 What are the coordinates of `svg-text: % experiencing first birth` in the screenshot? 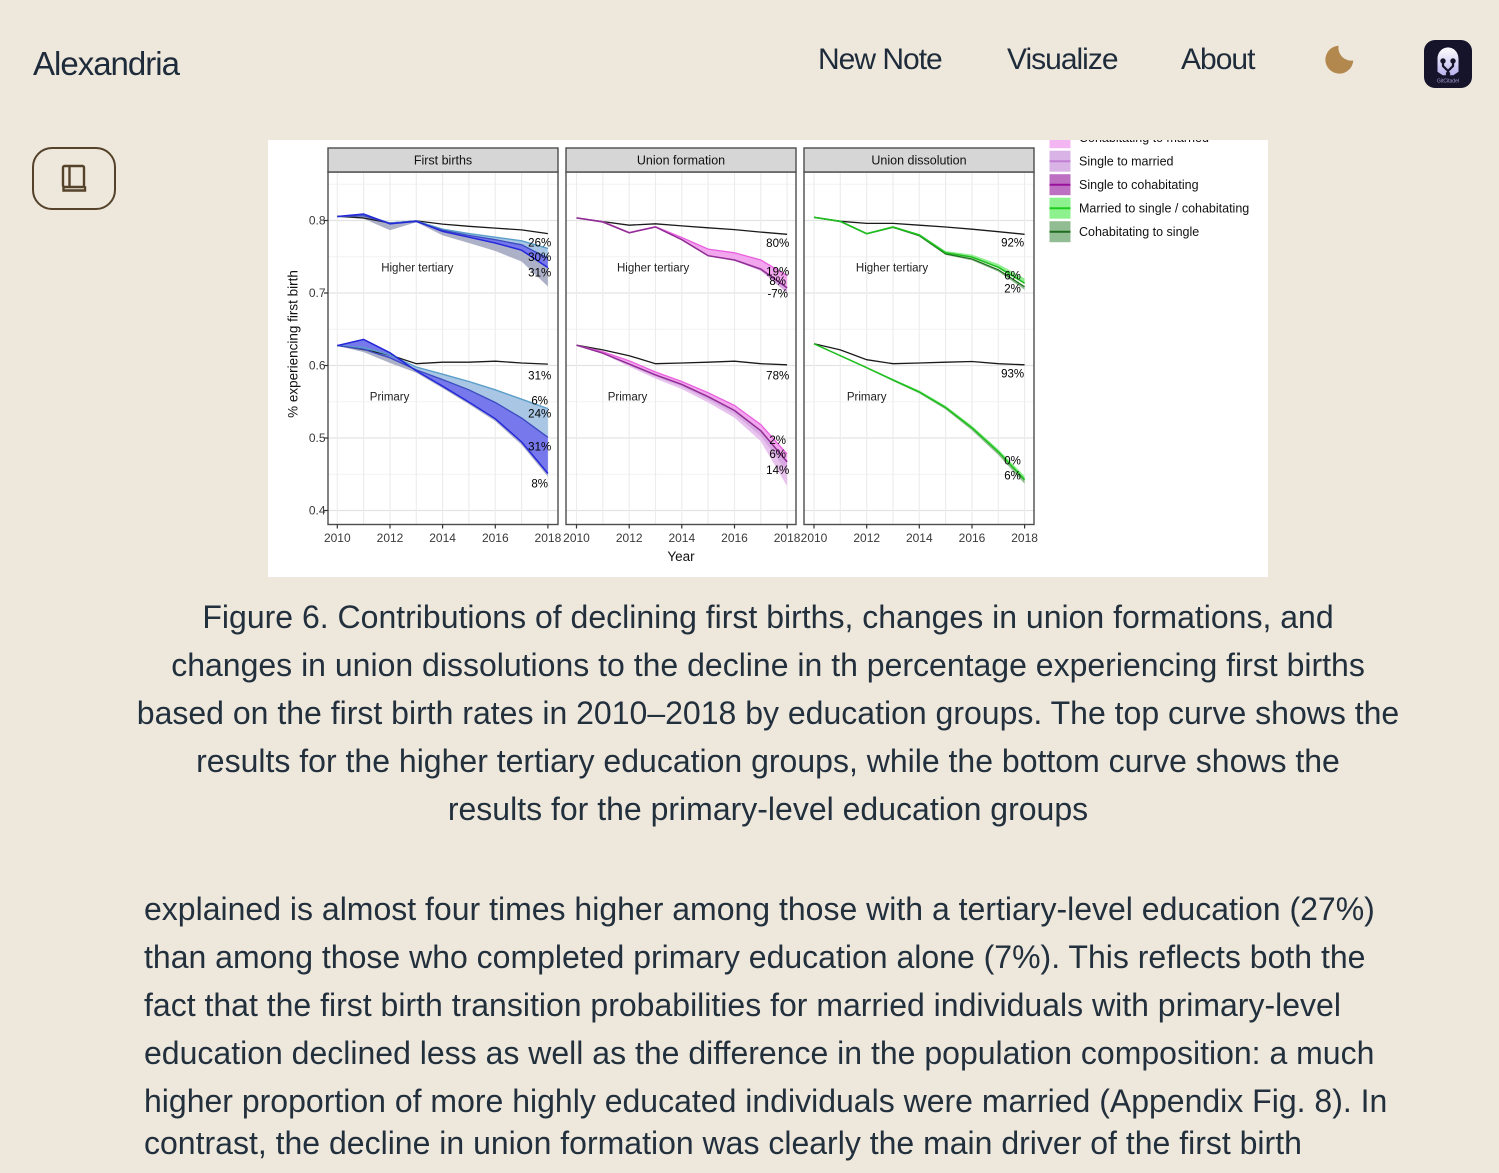 It's located at (293, 344).